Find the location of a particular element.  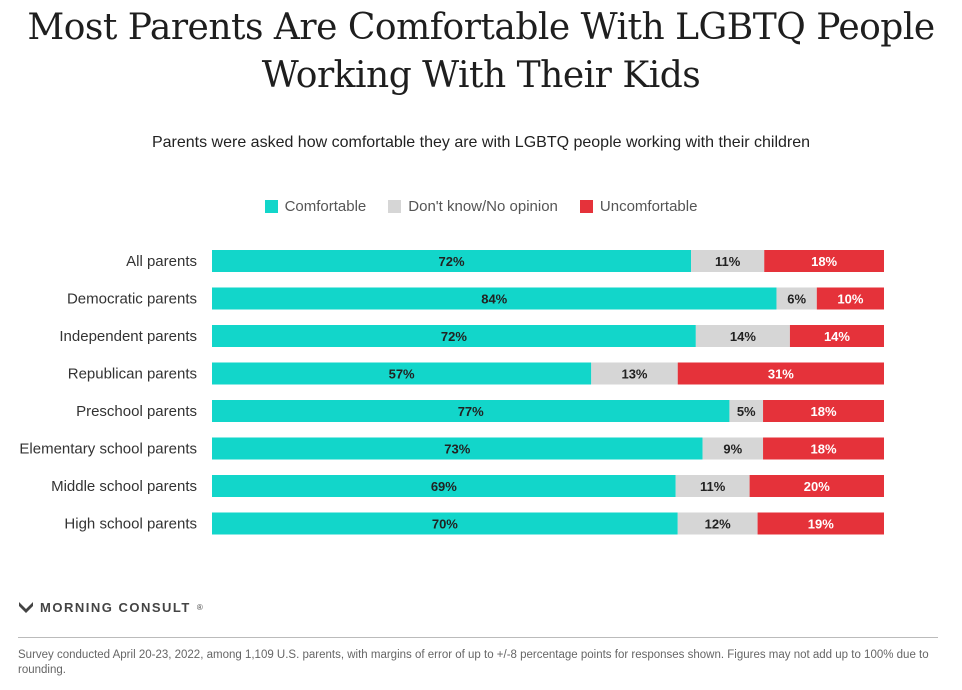

bar-republican-parents-comfortable is located at coordinates (402, 373).